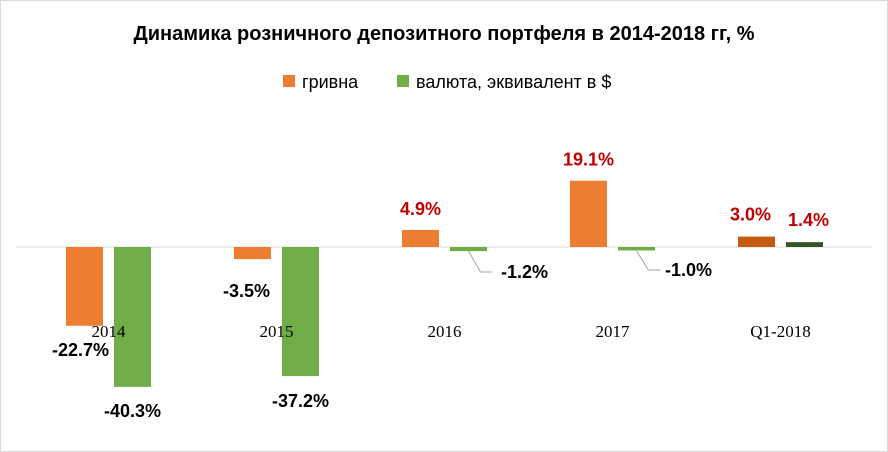 This screenshot has height=452, width=888. Describe the element at coordinates (804, 244) in the screenshot. I see `bar-currency-q1-2018` at that location.